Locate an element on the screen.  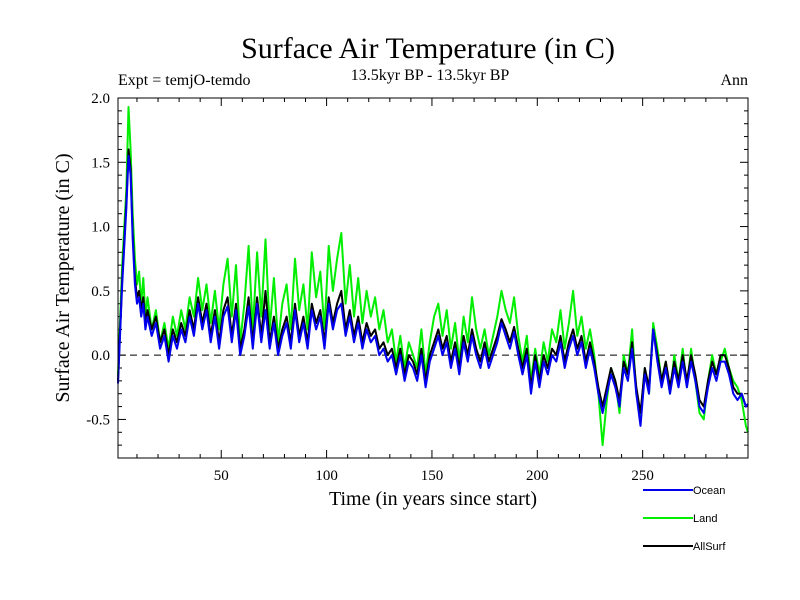
y-tick-label: 2.0 is located at coordinates (100, 99).